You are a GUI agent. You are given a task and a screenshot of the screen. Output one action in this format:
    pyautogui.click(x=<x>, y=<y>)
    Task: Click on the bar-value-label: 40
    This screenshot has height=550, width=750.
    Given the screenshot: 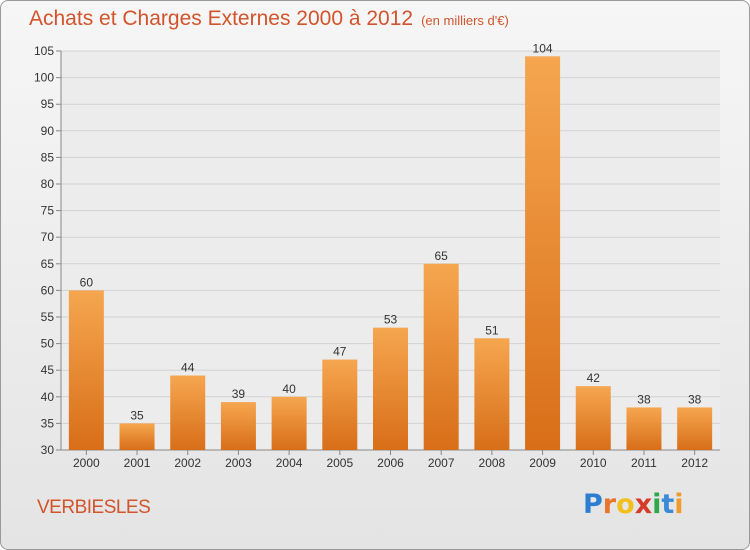 What is the action you would take?
    pyautogui.click(x=289, y=389)
    